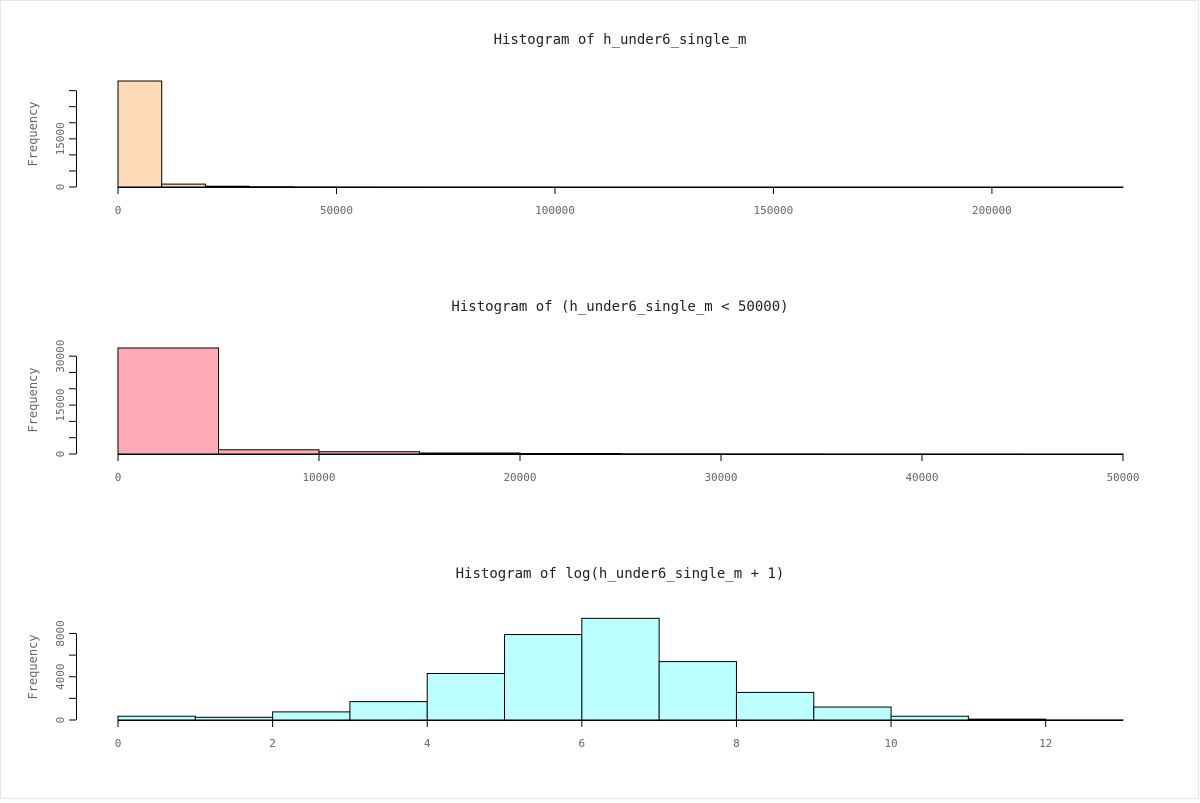  I want to click on x-tick-label: 8, so click(736, 743).